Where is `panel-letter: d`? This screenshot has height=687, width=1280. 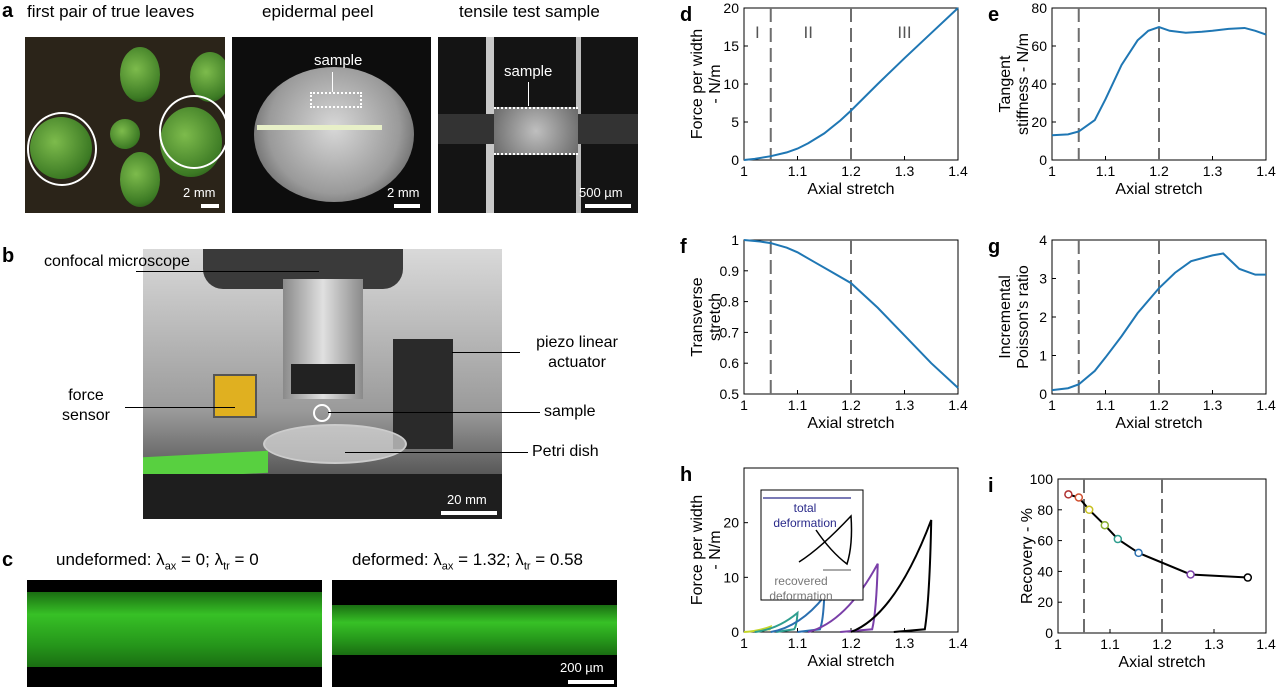
panel-letter: d is located at coordinates (686, 15).